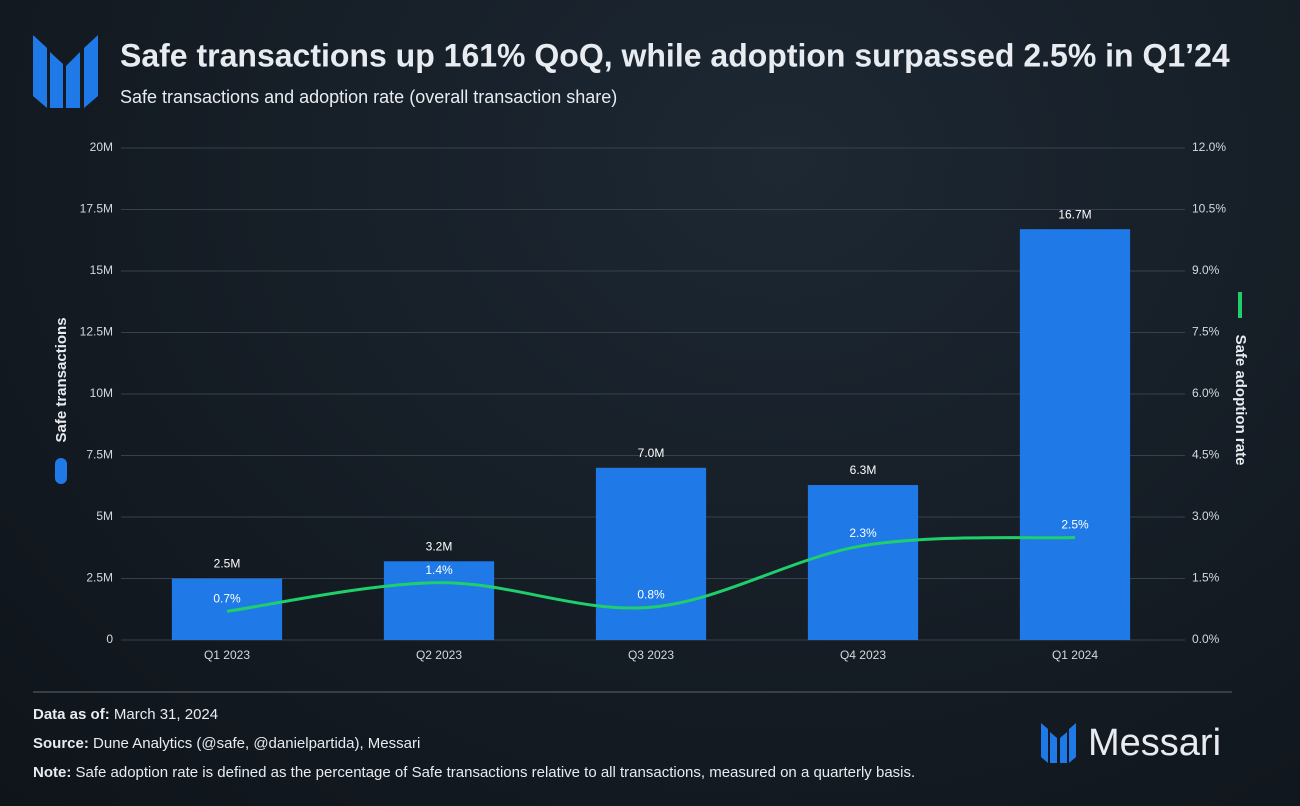 The height and width of the screenshot is (806, 1300). What do you see at coordinates (65, 71) in the screenshot?
I see `logo-icon` at bounding box center [65, 71].